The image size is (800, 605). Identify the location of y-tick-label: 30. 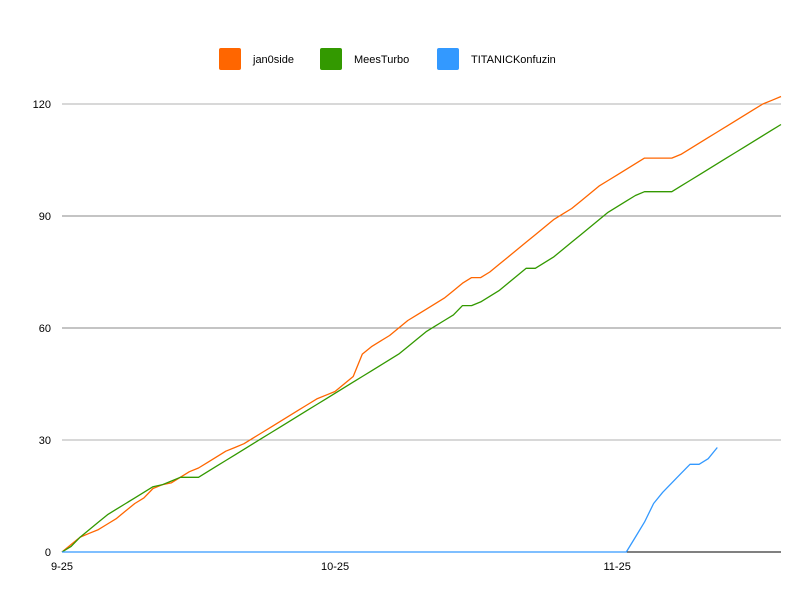
(45, 441).